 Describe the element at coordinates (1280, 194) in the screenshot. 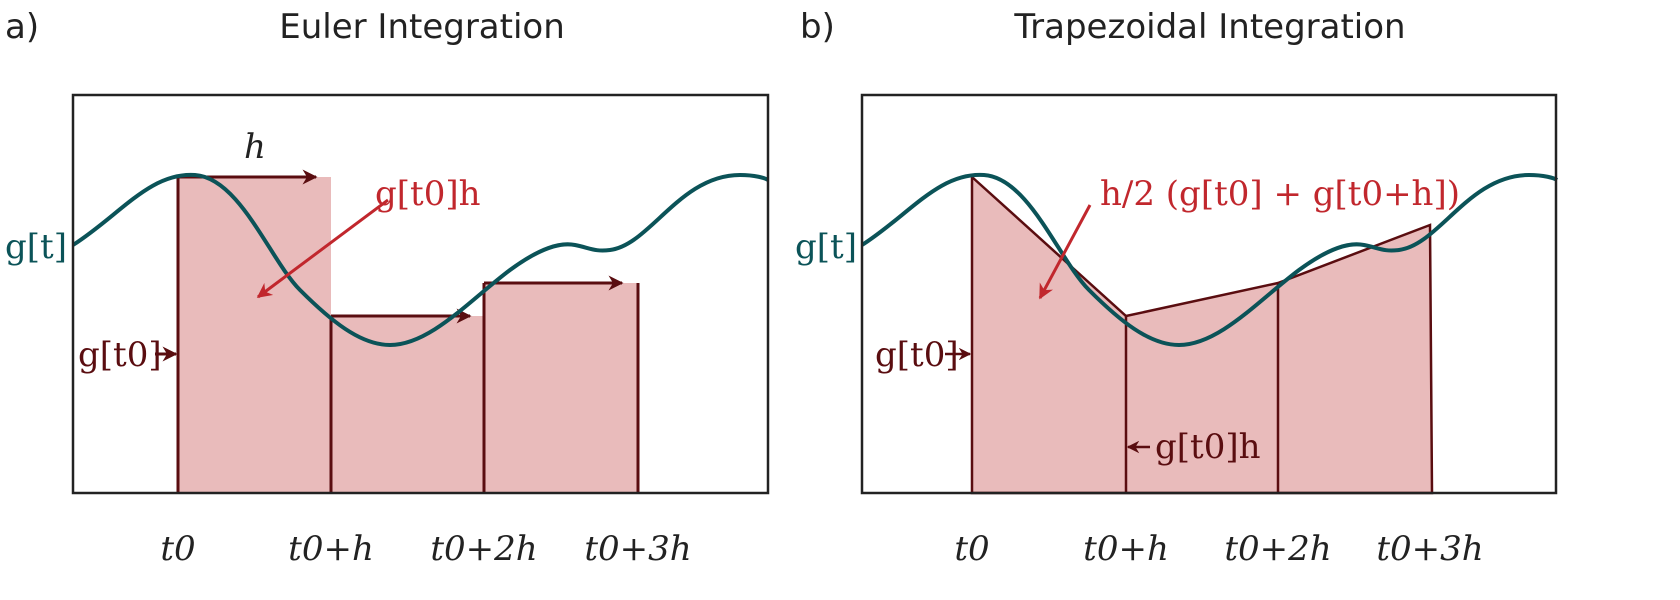

I see `area-label: h/2 (g[t0] + g[t0+h])` at that location.